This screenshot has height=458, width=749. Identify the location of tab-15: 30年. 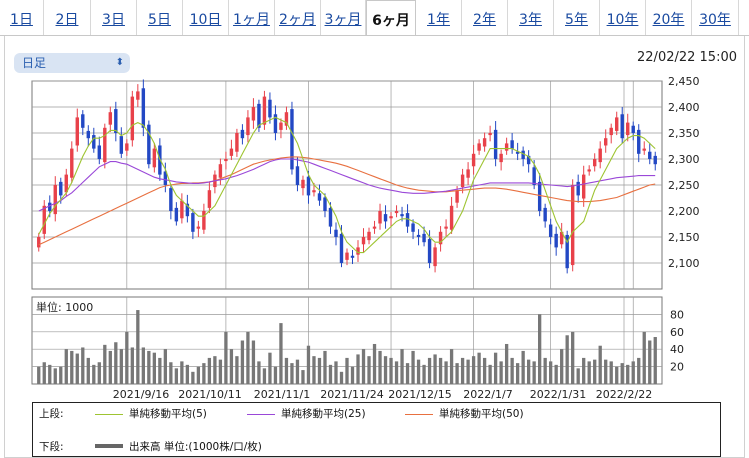
(715, 18).